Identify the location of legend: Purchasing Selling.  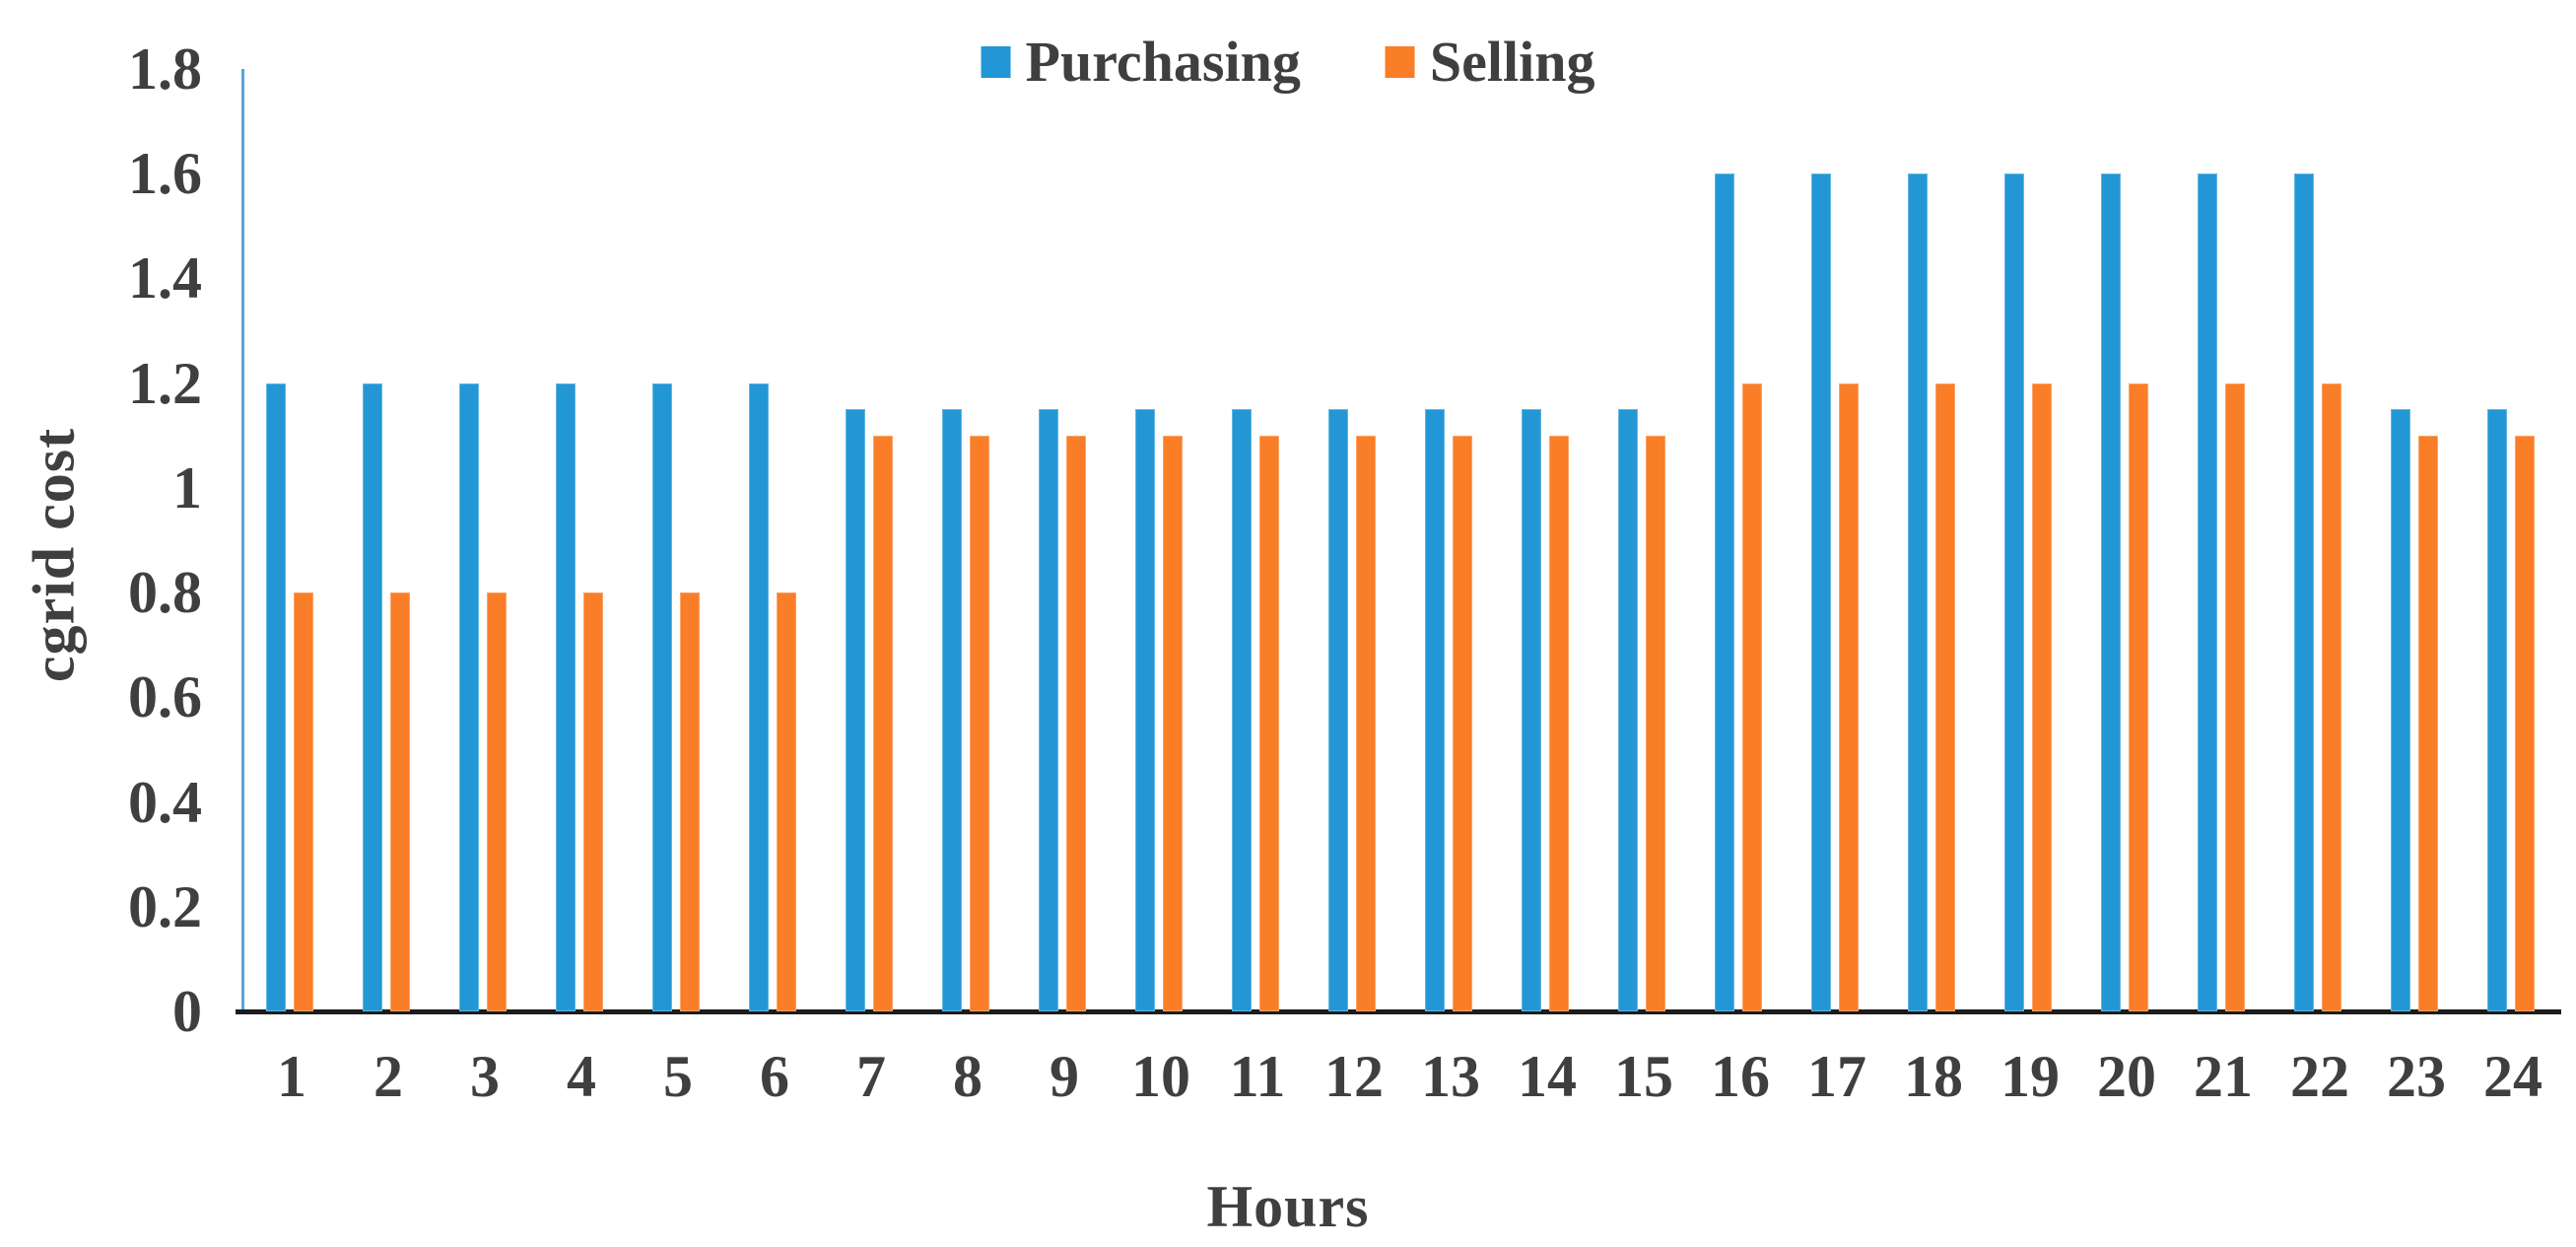
(1287, 62).